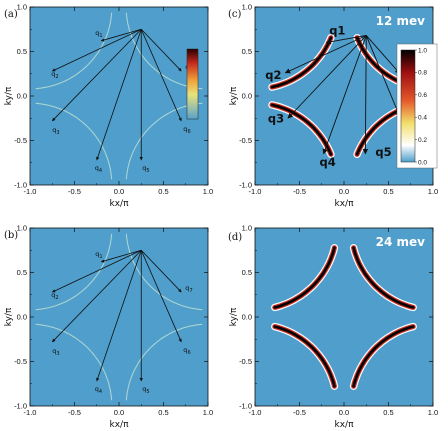  What do you see at coordinates (11, 14) in the screenshot?
I see `panel-label: (a)` at bounding box center [11, 14].